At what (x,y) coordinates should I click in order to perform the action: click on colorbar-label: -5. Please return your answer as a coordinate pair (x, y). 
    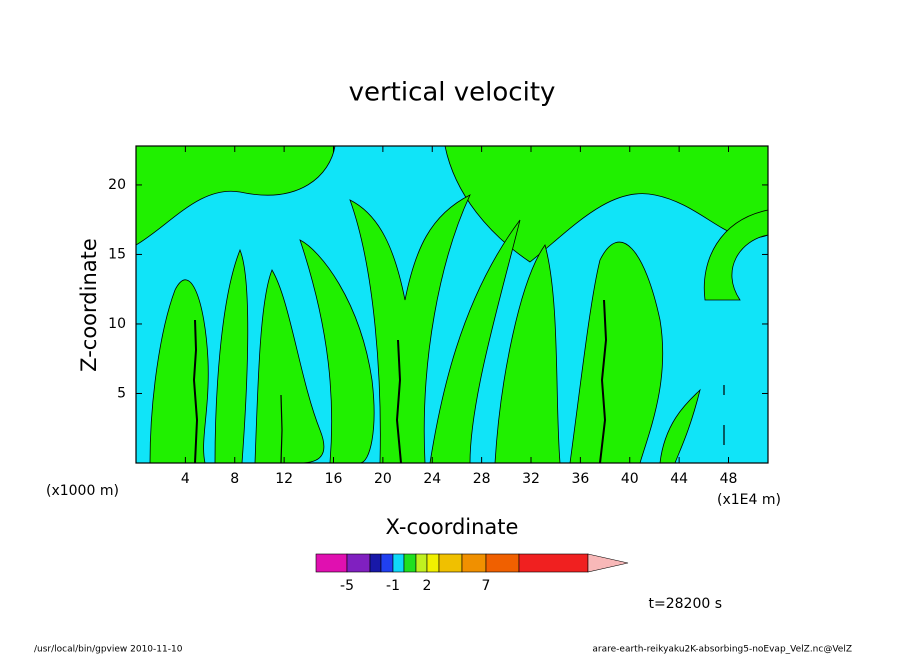
    Looking at the image, I should click on (347, 586).